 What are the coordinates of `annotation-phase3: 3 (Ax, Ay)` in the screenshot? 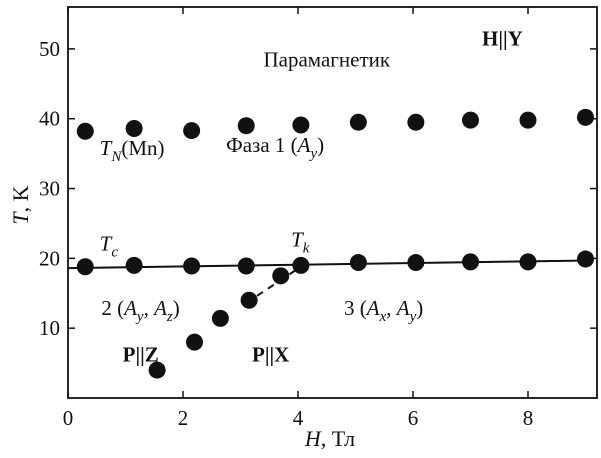 It's located at (383, 310).